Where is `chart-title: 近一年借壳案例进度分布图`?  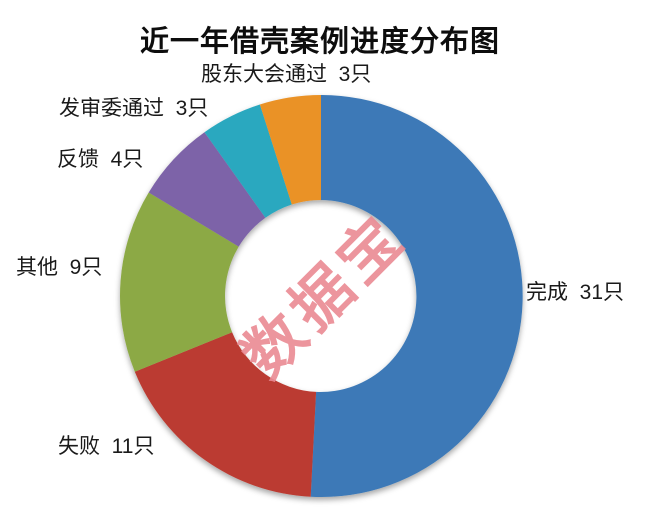
chart-title: 近一年借壳案例进度分布图 is located at coordinates (319, 42).